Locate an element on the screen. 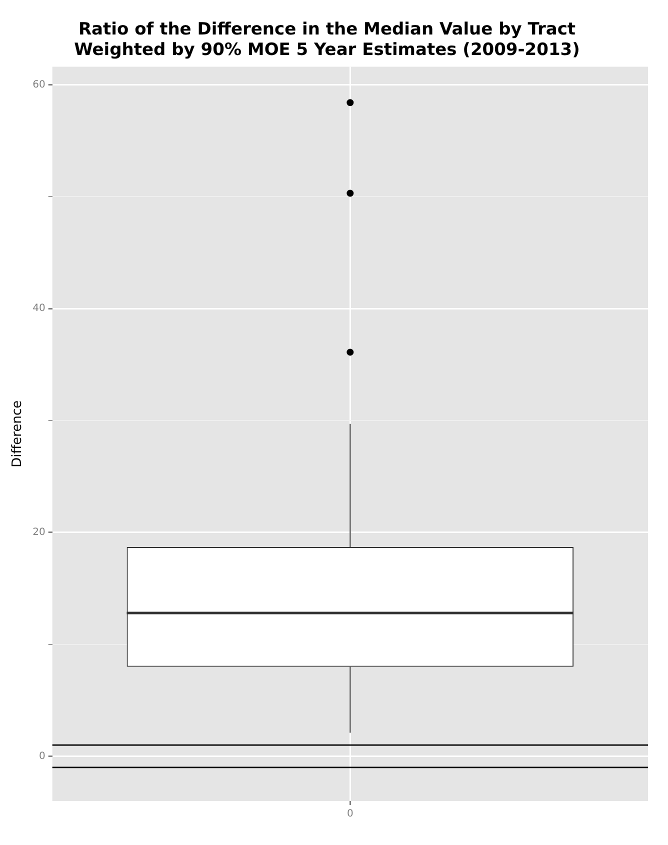 This screenshot has width=668, height=845. chart-title: Ratio of the Difference in the Median Value by Tract Weighted by 90% MOE 5 Year Estimates (2009-2013) is located at coordinates (327, 40).